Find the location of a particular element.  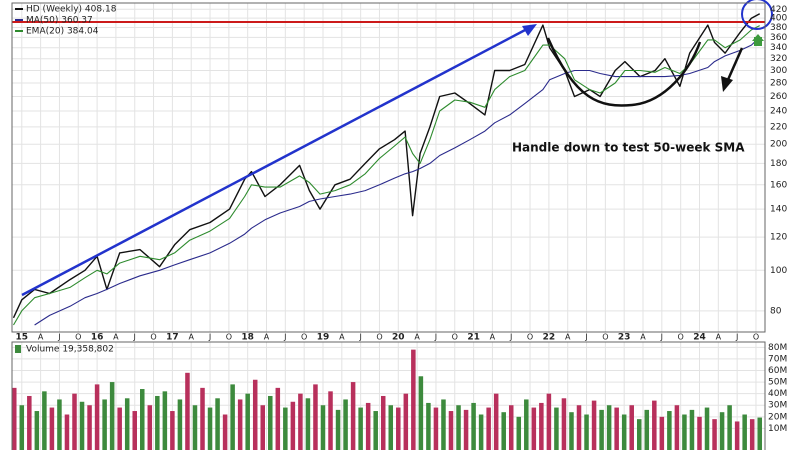

y-tick-label: 200 is located at coordinates (778, 145).